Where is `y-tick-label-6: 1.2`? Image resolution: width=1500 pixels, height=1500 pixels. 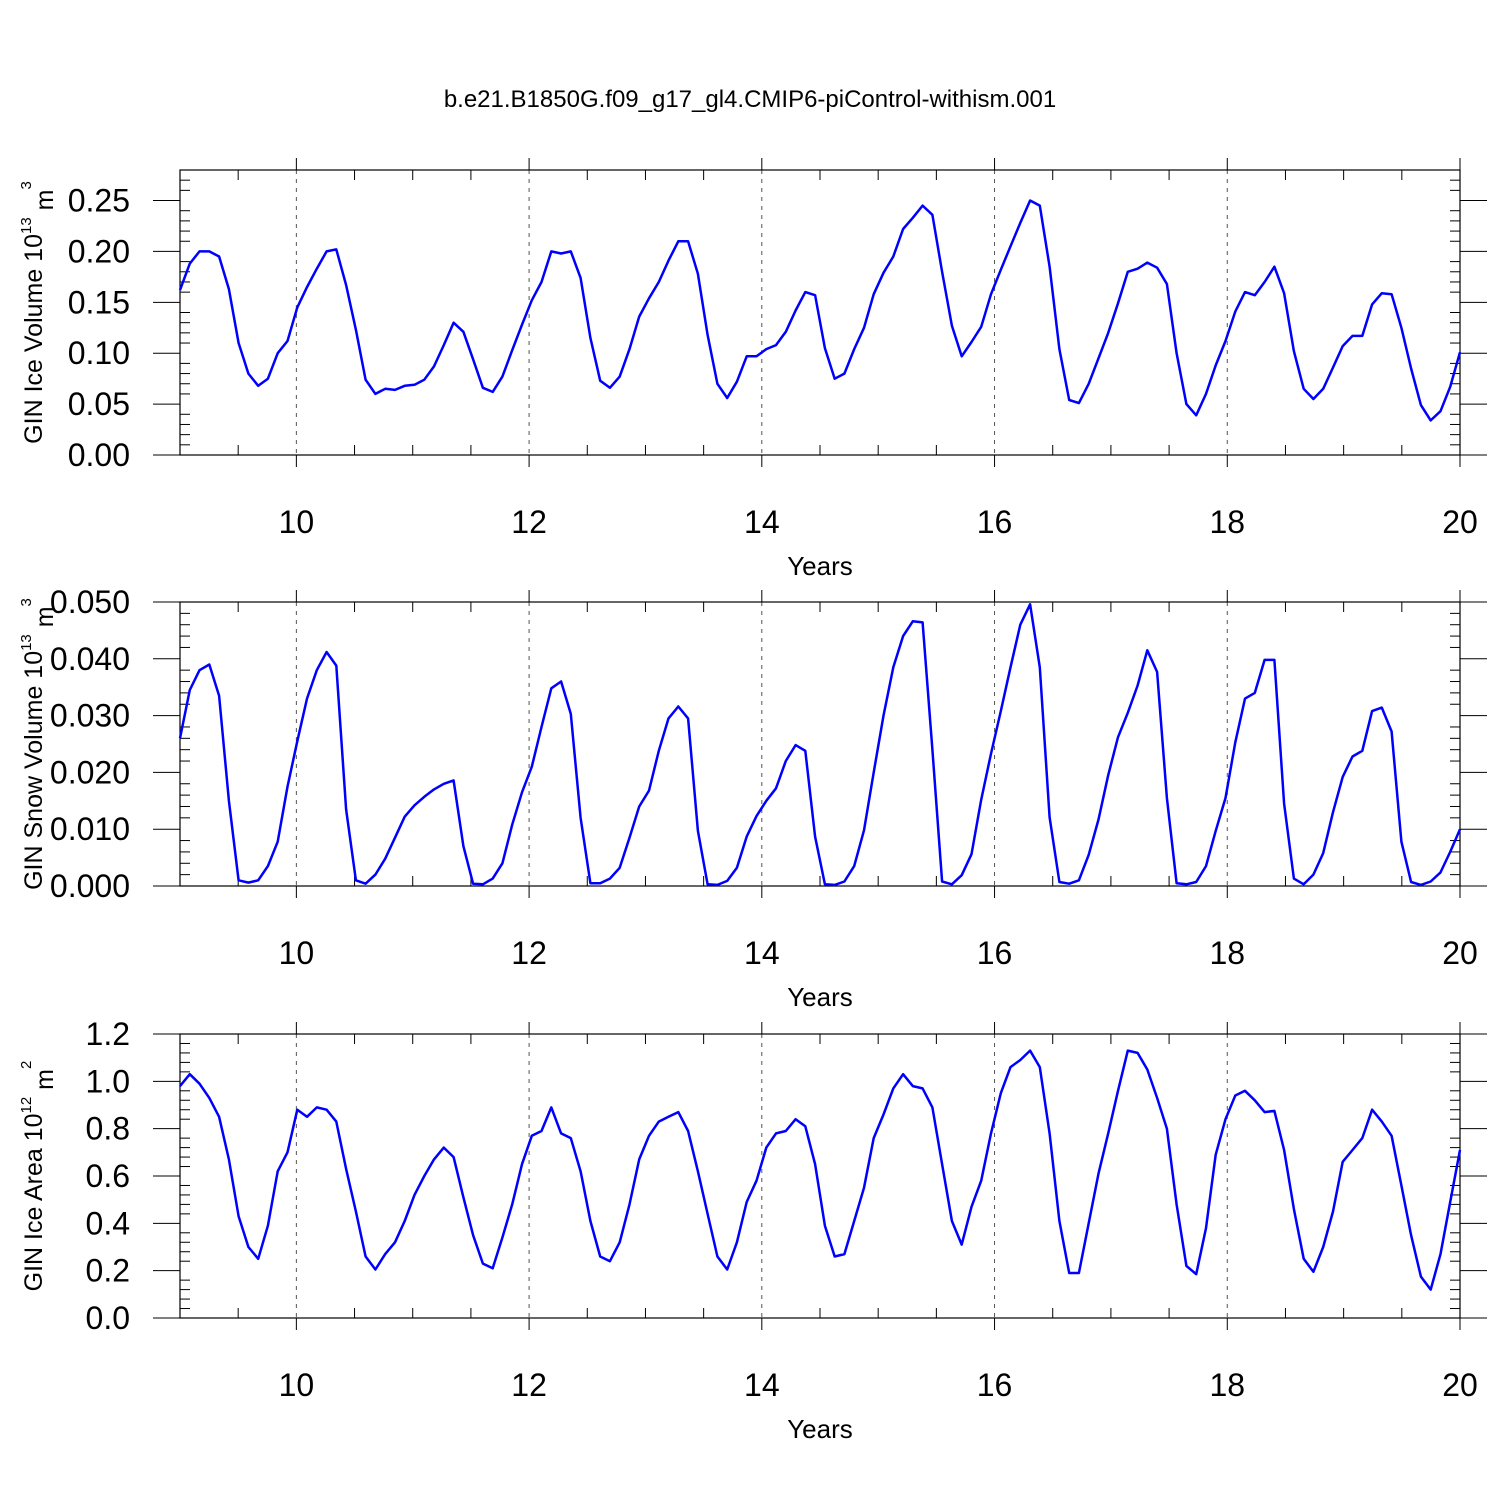
y-tick-label-6: 1.2 is located at coordinates (108, 1034).